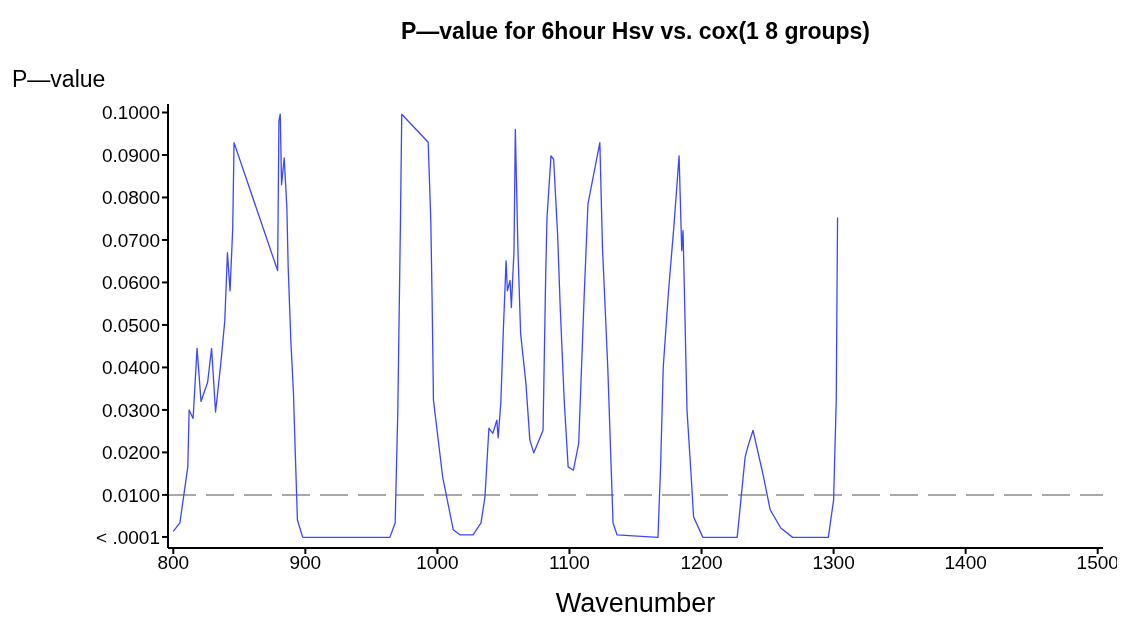  What do you see at coordinates (130, 240) in the screenshot?
I see `y-tick-label: 0.0700` at bounding box center [130, 240].